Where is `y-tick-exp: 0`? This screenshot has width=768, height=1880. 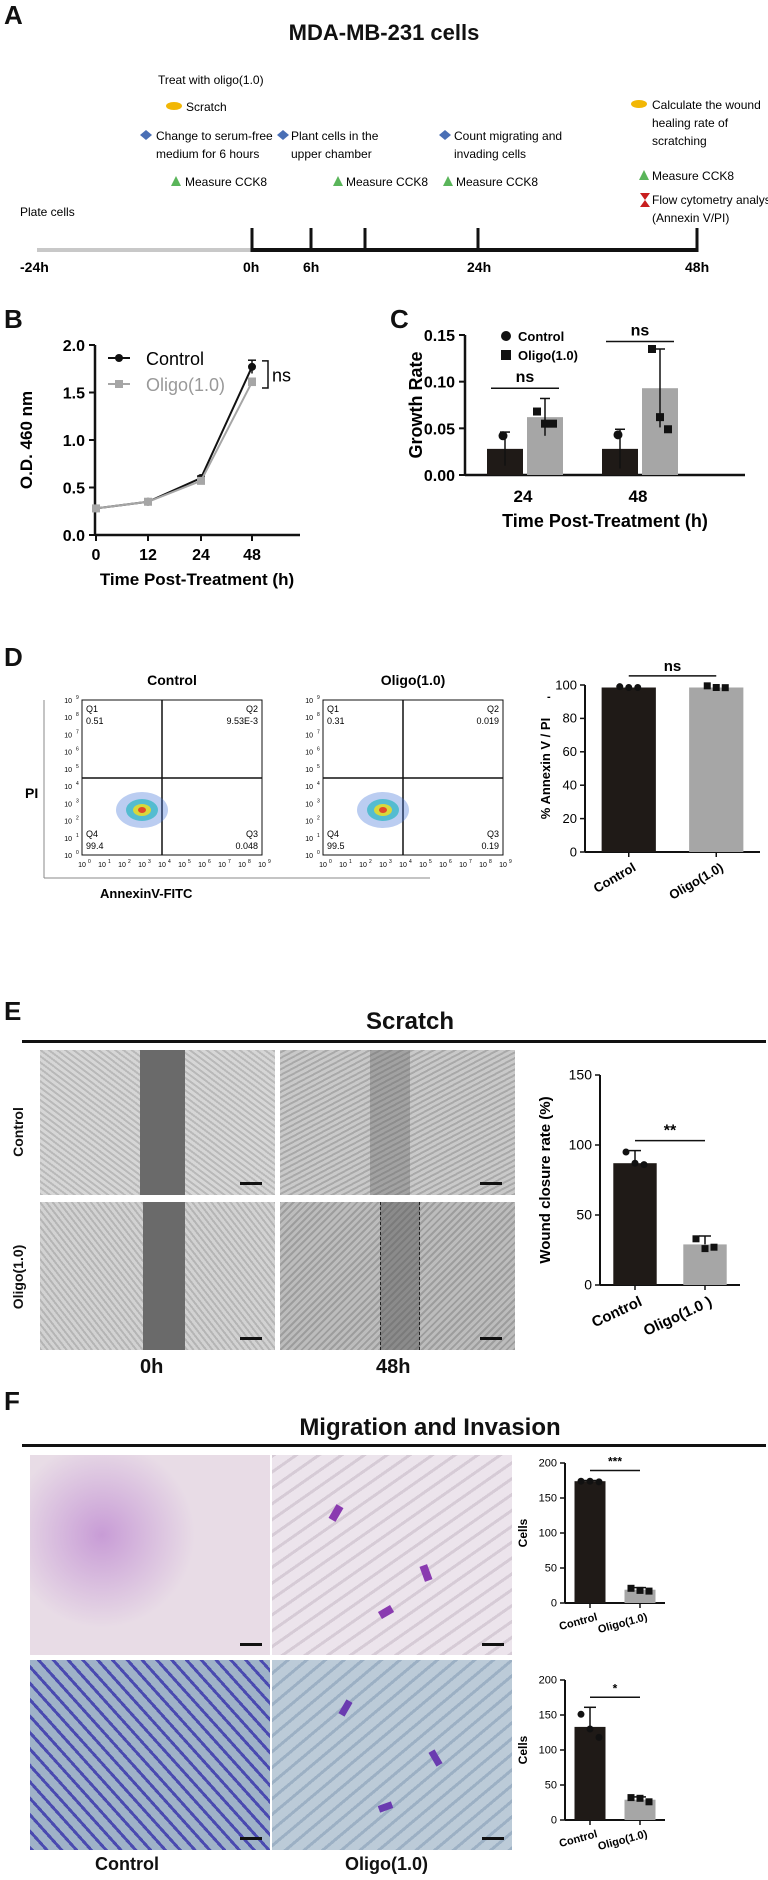
y-tick-exp: 0 is located at coordinates (318, 853).